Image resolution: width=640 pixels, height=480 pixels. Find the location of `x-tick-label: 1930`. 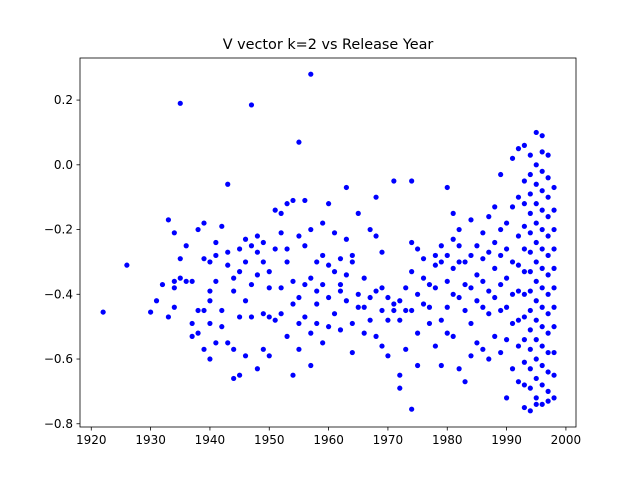

x-tick-label: 1930 is located at coordinates (150, 440).